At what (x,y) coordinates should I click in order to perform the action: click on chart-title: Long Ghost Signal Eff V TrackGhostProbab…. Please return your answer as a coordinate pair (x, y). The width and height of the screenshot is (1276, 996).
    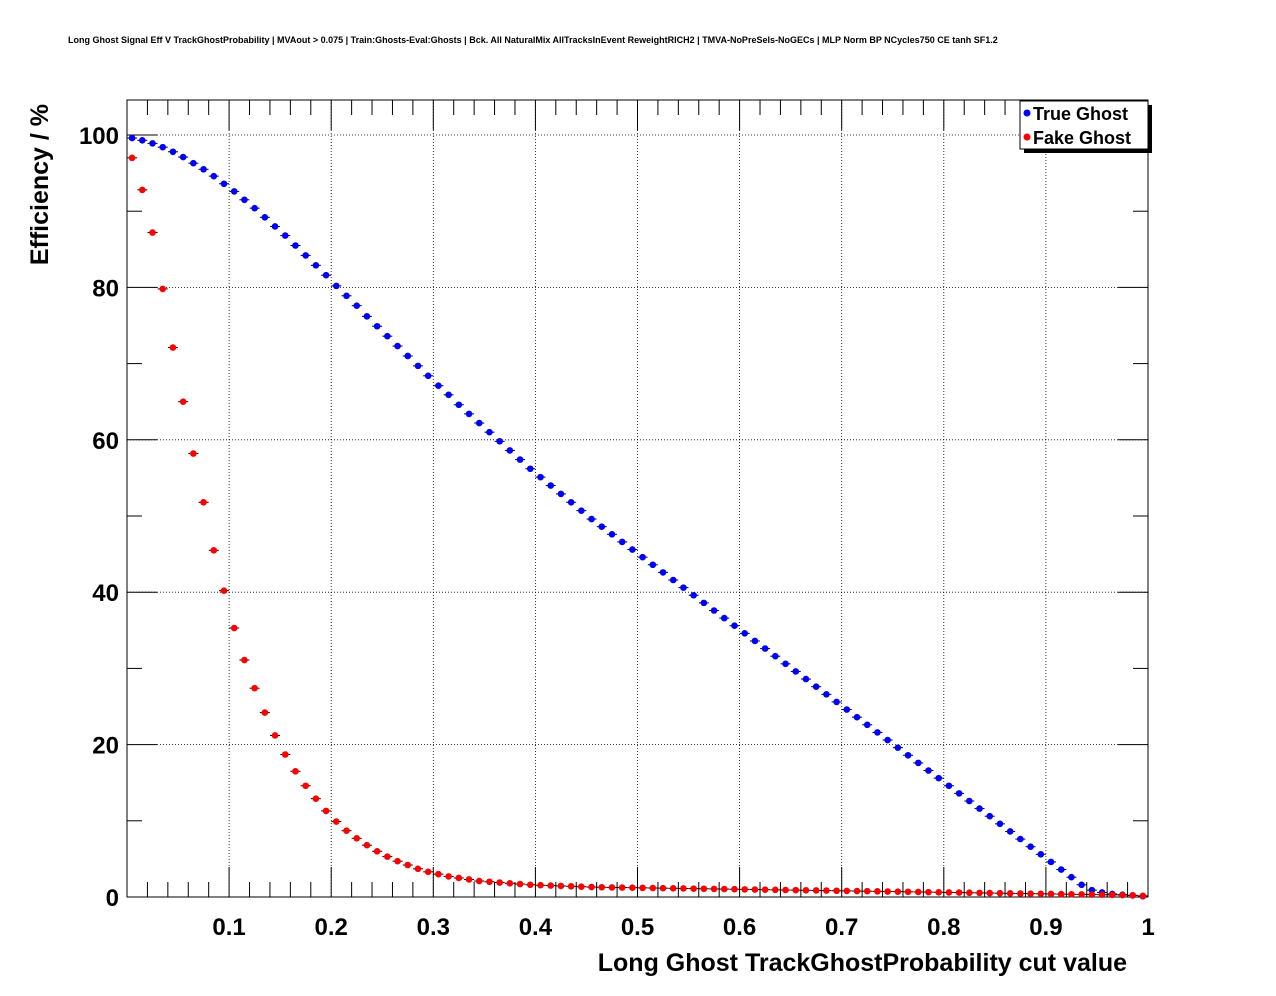
    Looking at the image, I should click on (533, 40).